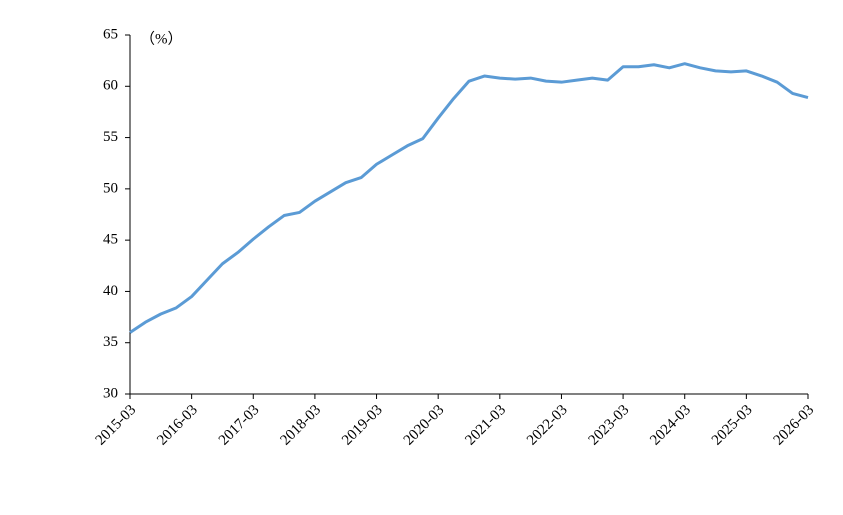 This screenshot has width=843, height=515. I want to click on x-tick-label: 2015-03, so click(116, 425).